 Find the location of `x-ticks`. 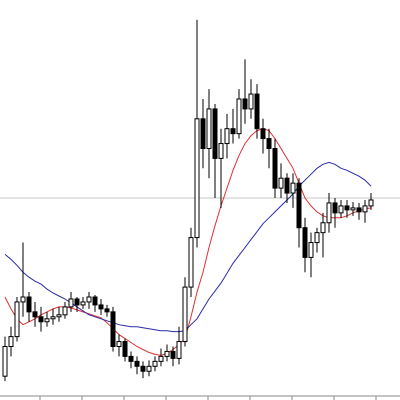

x-ticks is located at coordinates (208, 398).